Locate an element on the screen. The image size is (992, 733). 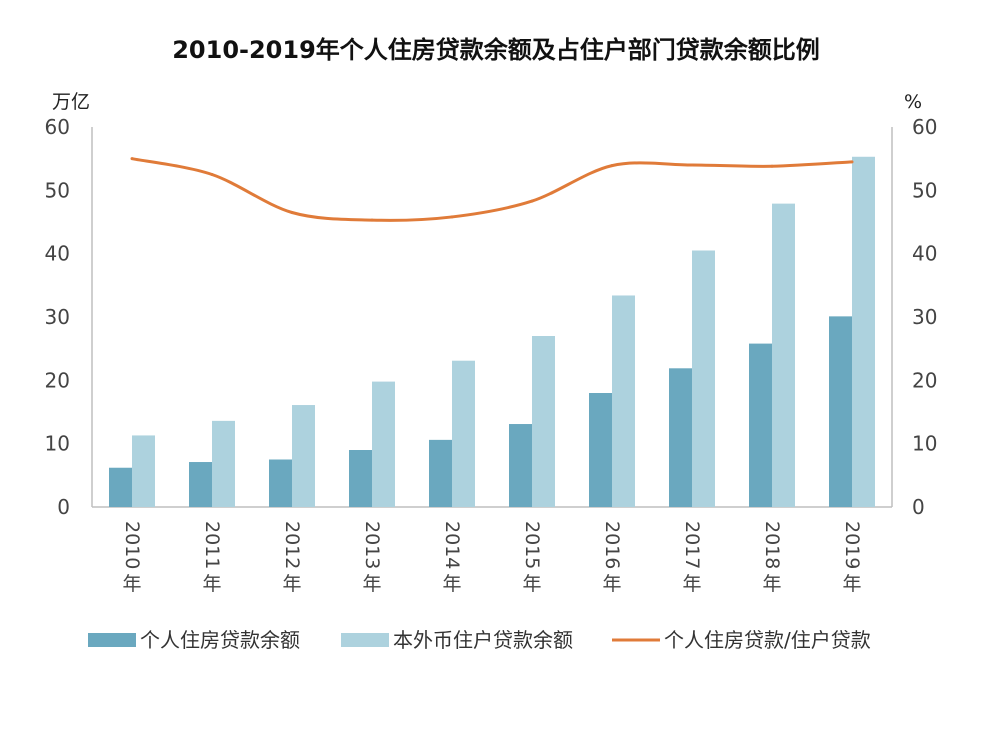
category-year: 2010 is located at coordinates (132, 545).